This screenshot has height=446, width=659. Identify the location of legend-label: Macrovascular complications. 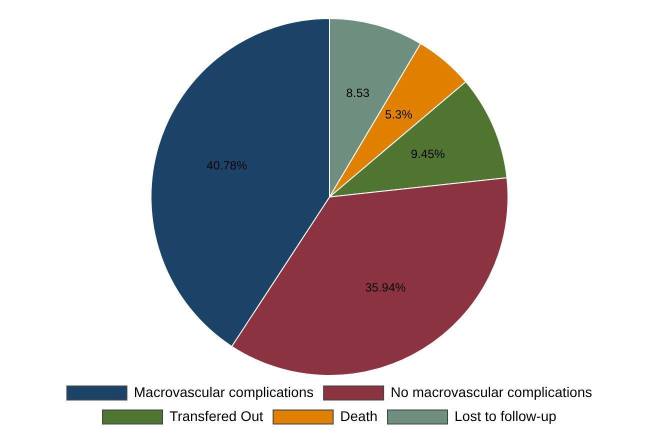
(224, 392).